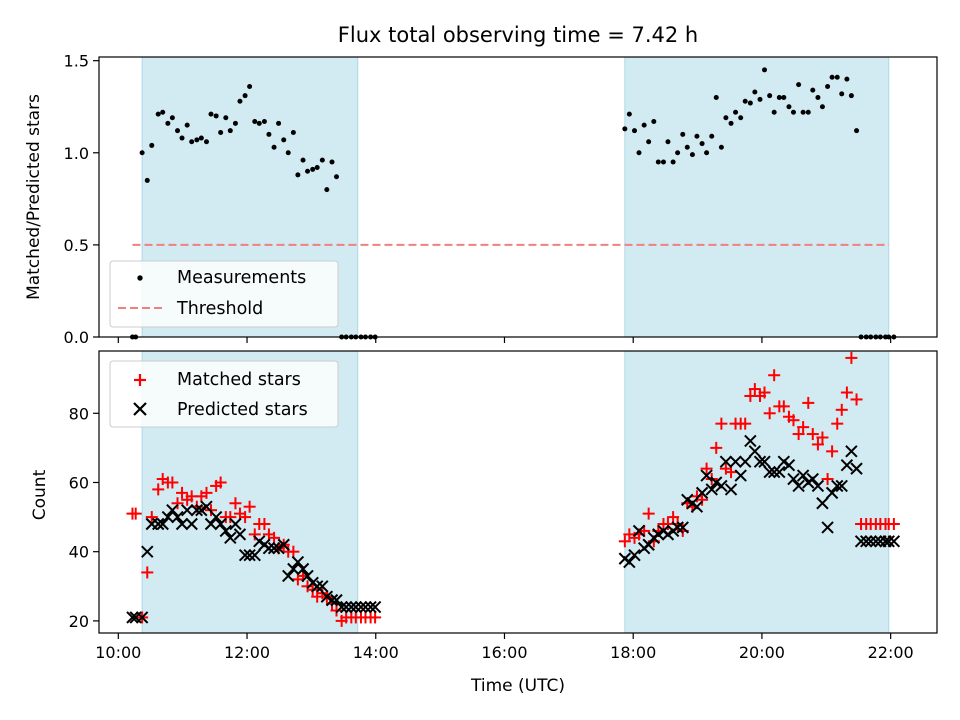 Image resolution: width=960 pixels, height=720 pixels. Describe the element at coordinates (76, 245) in the screenshot. I see `y-tick-label: 0.5` at that location.